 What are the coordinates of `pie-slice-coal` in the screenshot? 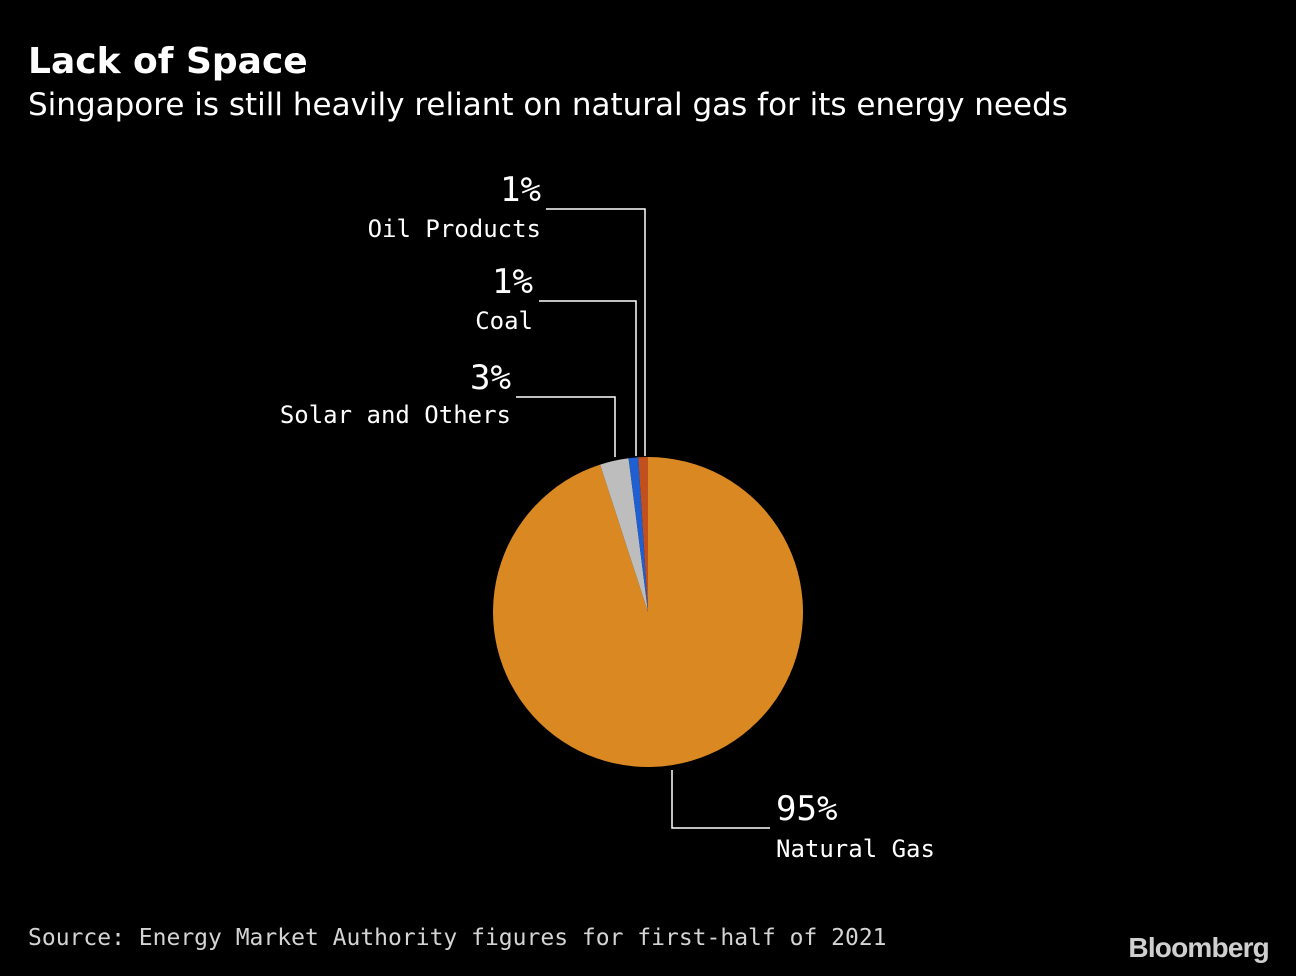 It's located at (638, 534).